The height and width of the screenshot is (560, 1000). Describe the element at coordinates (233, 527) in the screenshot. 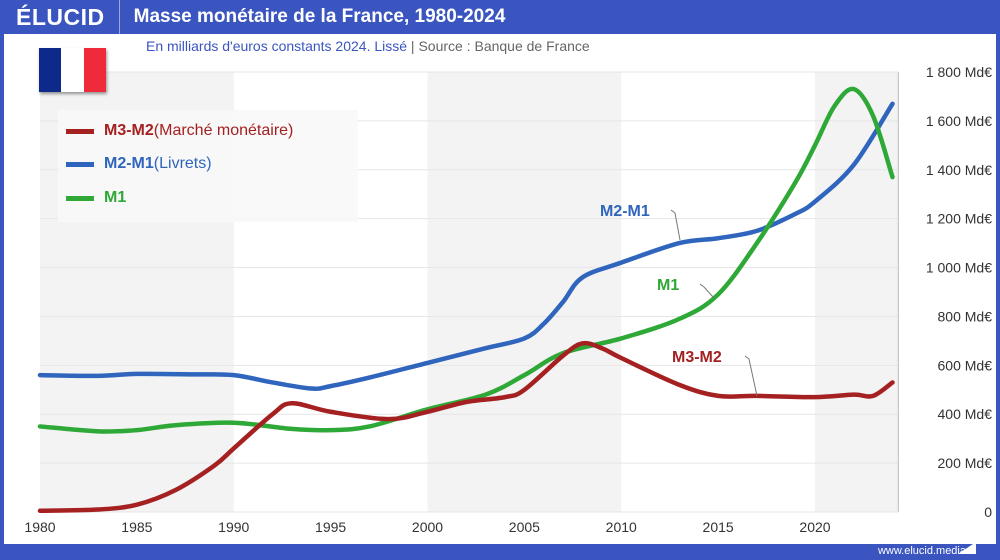

I see `x-tick-label: 1990` at that location.